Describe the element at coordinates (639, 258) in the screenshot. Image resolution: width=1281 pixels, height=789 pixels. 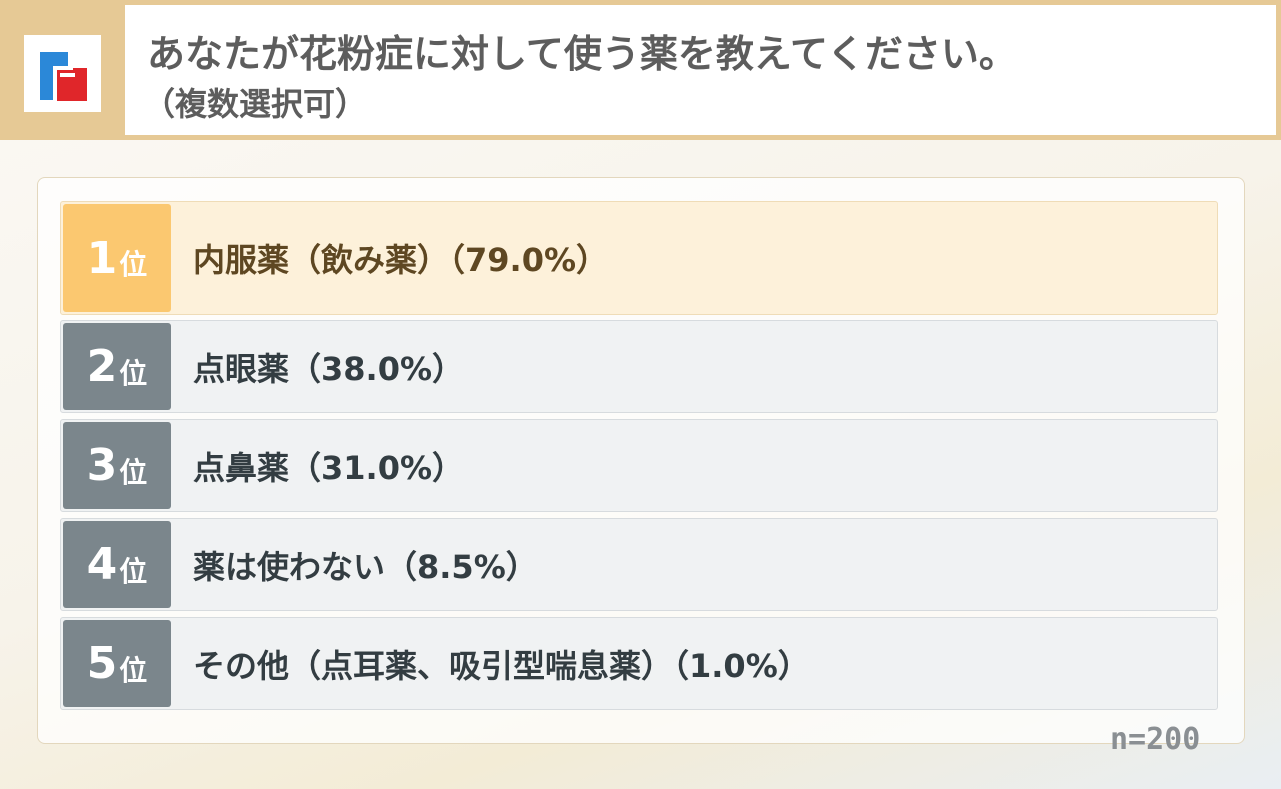
I see `ranking-row: 1 位内服薬（飲み薬）（79.0%）` at that location.